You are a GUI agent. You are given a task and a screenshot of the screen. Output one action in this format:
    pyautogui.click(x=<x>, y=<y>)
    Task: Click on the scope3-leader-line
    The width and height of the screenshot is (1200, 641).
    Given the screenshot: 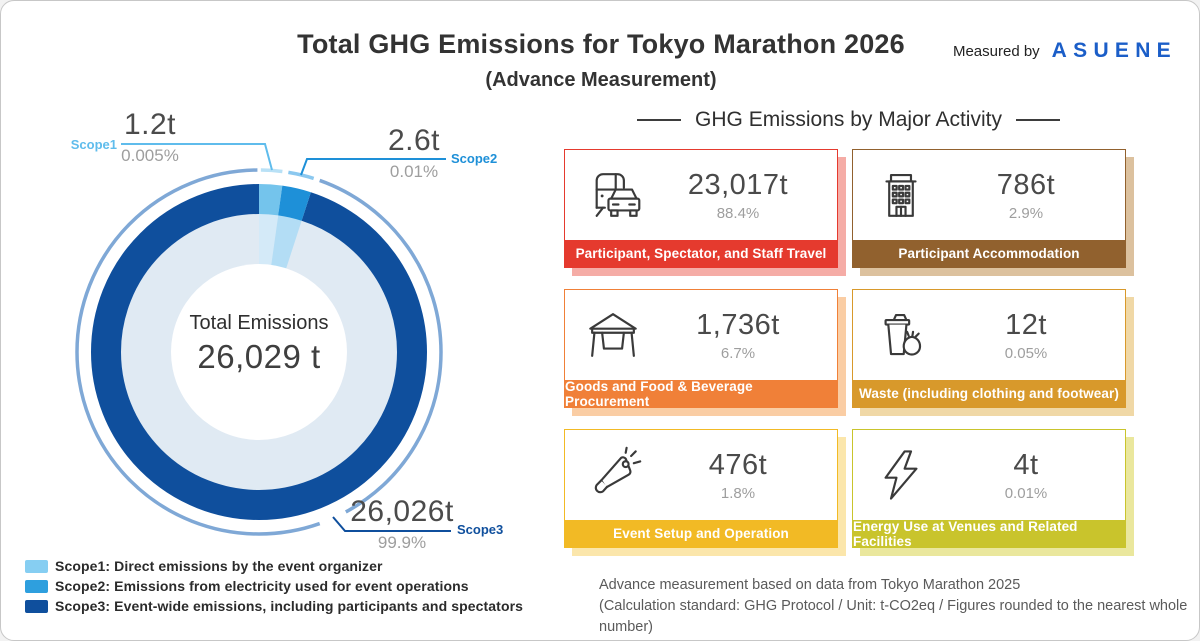 What is the action you would take?
    pyautogui.click(x=391, y=524)
    